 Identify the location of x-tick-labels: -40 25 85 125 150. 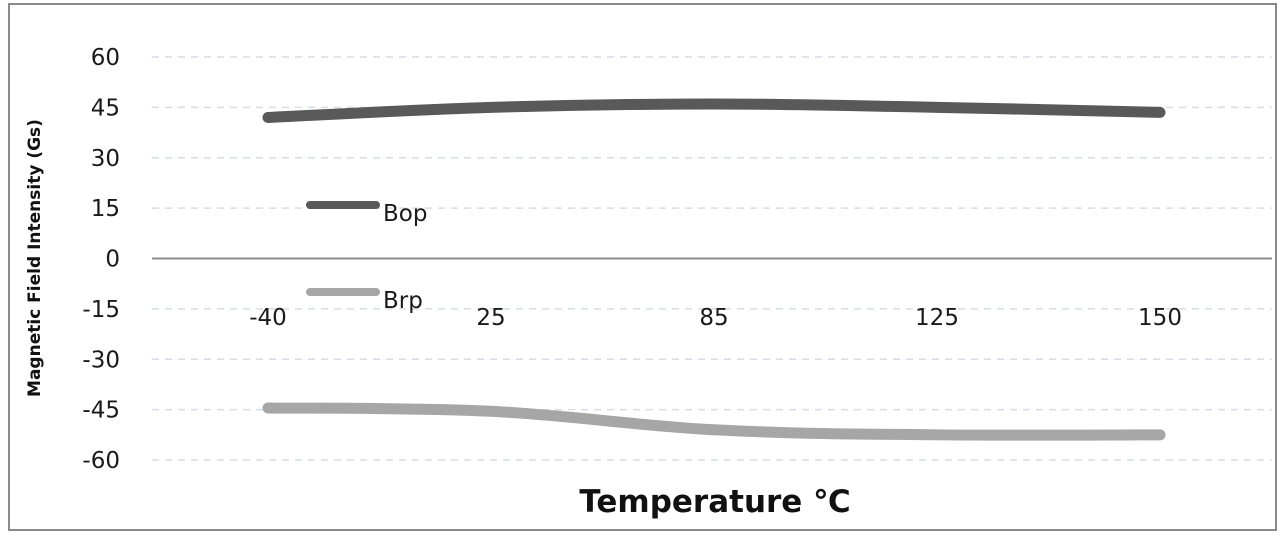
(715, 318).